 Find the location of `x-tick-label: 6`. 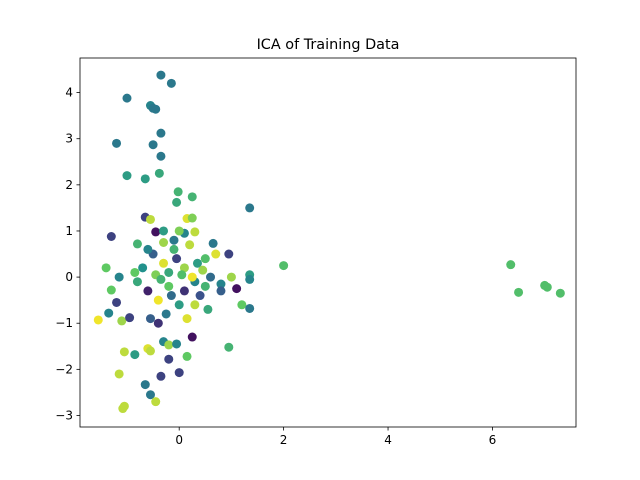

x-tick-label: 6 is located at coordinates (493, 440).